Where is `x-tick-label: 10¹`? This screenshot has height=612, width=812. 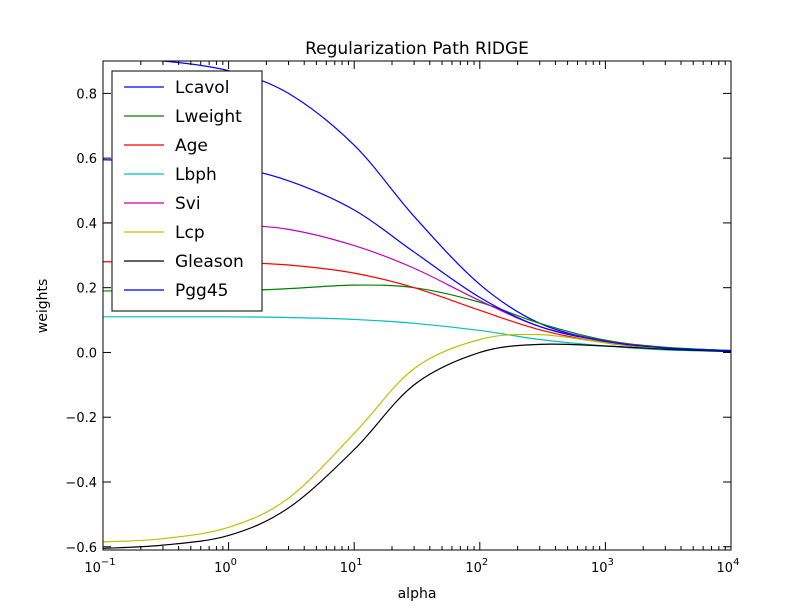
x-tick-label: 10¹ is located at coordinates (351, 566).